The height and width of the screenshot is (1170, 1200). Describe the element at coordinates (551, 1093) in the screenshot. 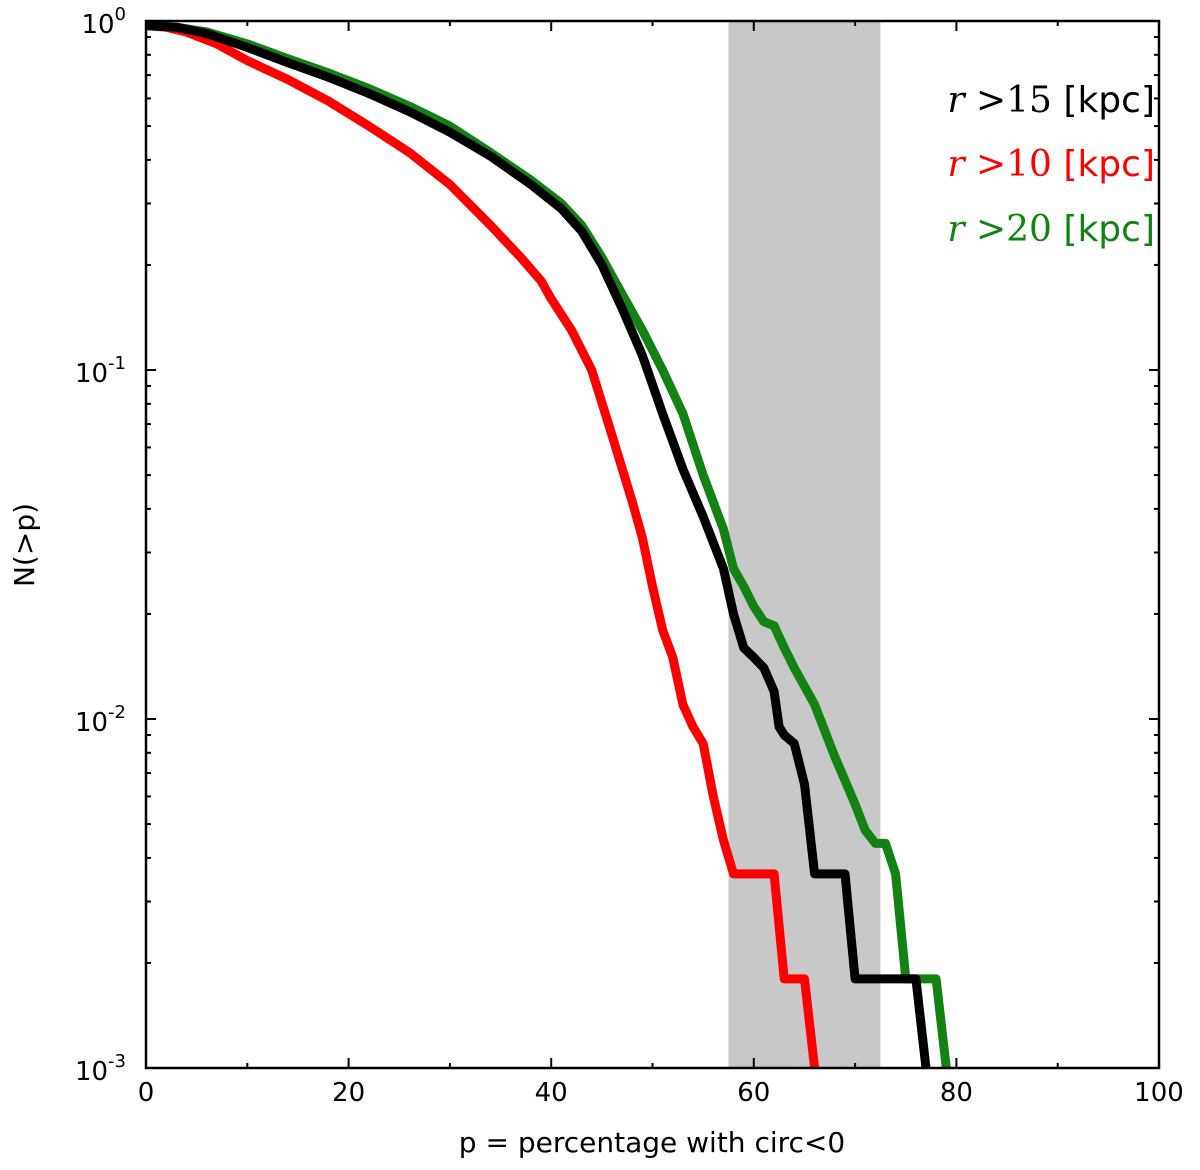

I see `x-tick-label: 40` at that location.